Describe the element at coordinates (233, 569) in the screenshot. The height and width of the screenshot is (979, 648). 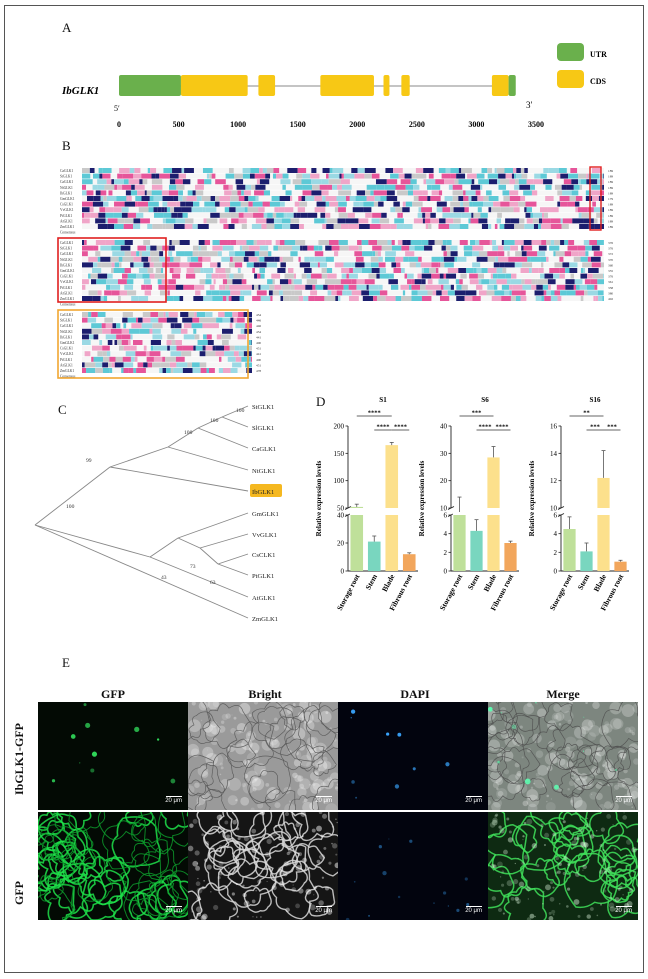
I see `tree-branch` at that location.